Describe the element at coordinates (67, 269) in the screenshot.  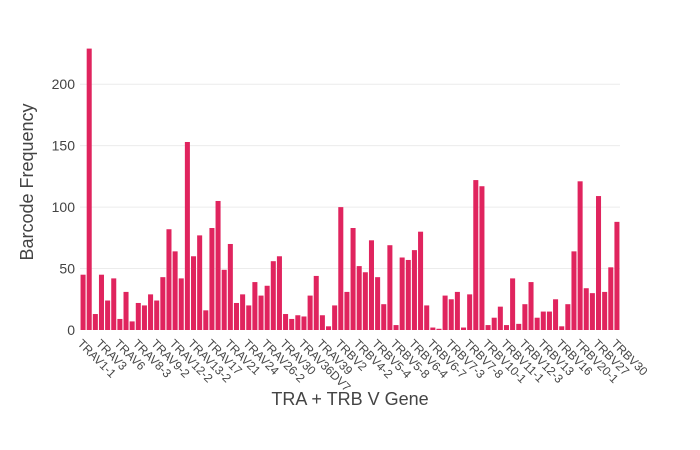
I see `y-tick-label: 50` at that location.